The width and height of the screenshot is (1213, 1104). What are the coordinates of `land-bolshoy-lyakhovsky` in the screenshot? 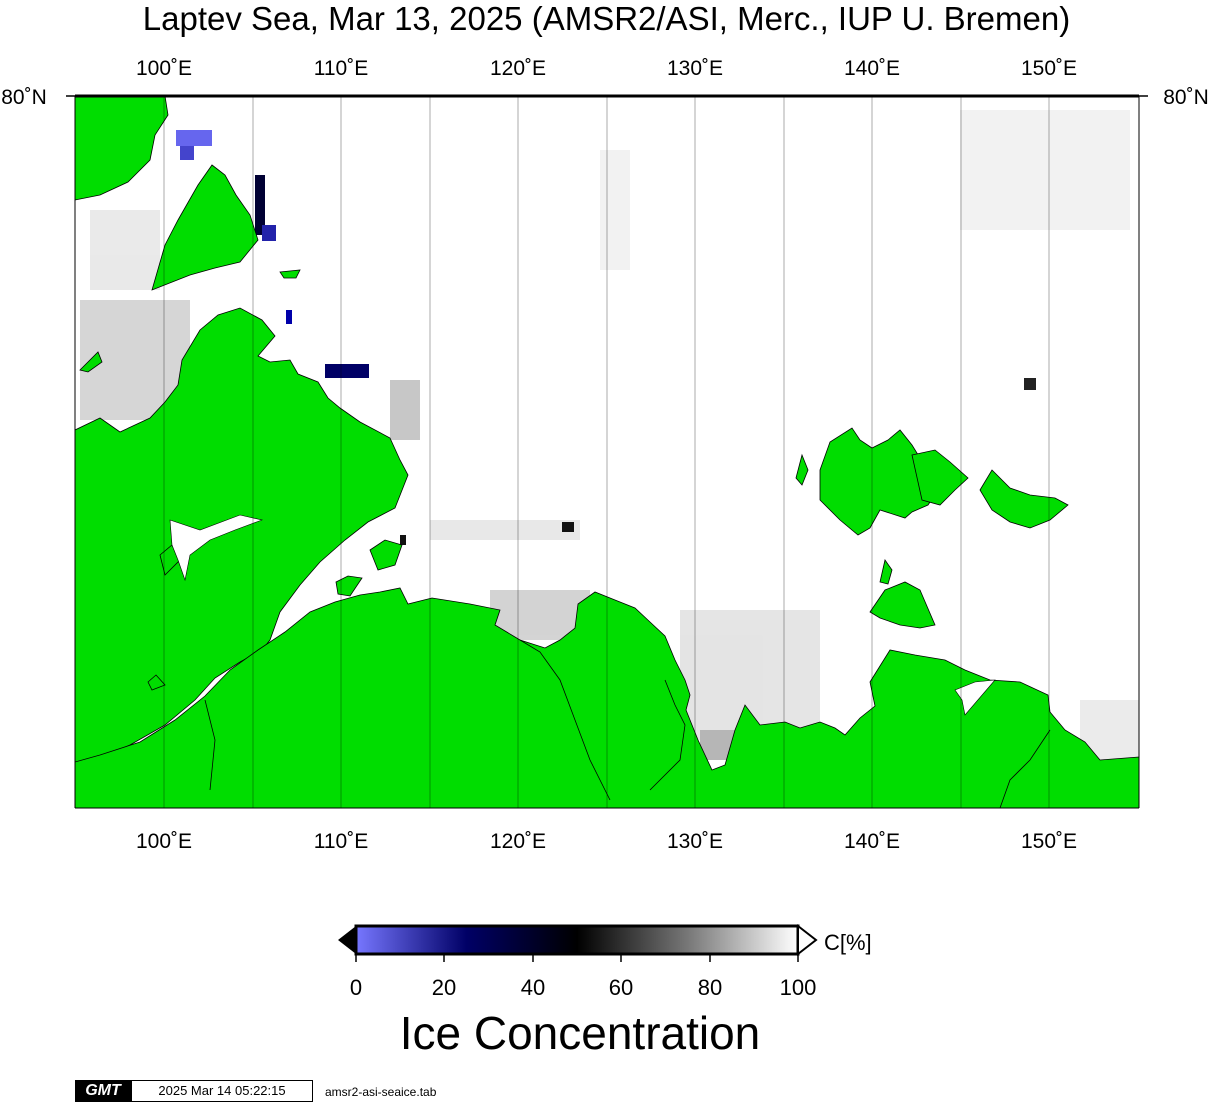 It's located at (902, 605).